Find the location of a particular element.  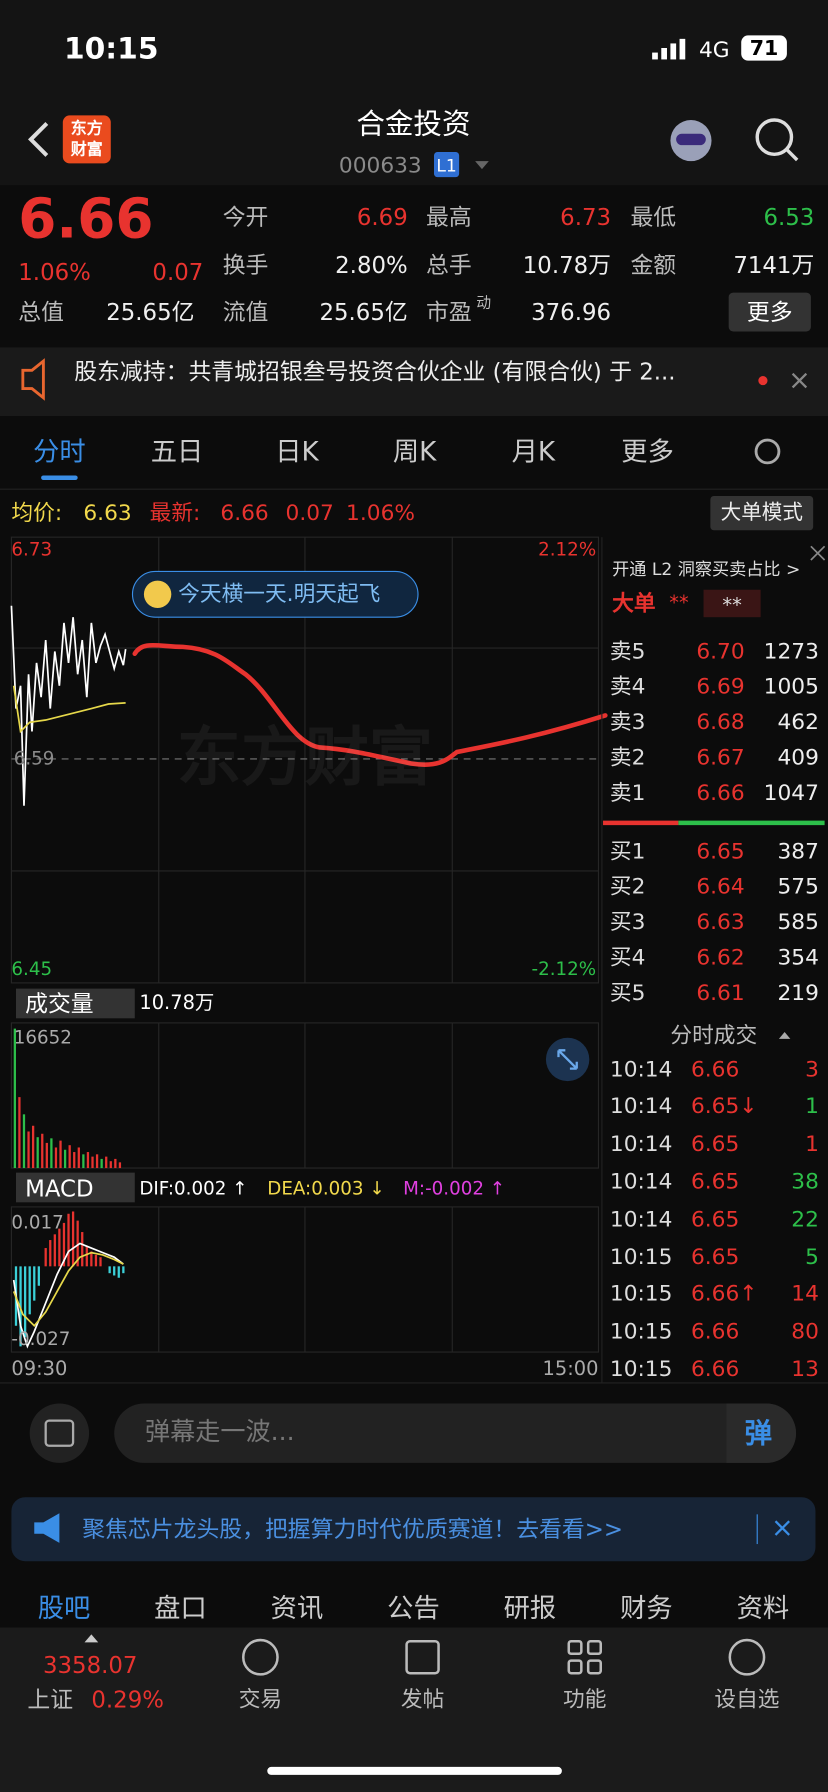

trade-volume: 13 is located at coordinates (805, 1369).